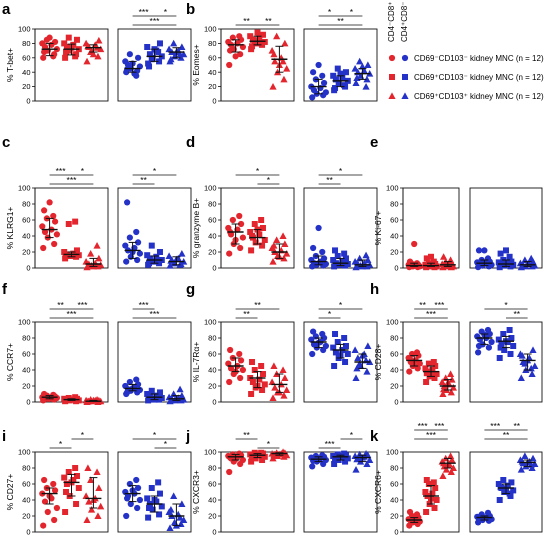 This screenshot has width=550, height=543. Describe the element at coordinates (212, 386) in the screenshot. I see `y-tick-label: 20` at that location.